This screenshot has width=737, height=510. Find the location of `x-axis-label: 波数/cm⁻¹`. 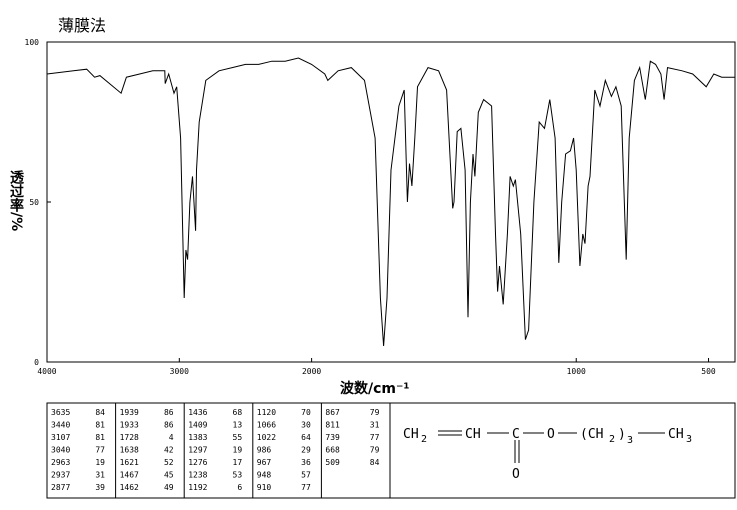

x-axis-label: 波数/cm⁻¹ is located at coordinates (375, 388).